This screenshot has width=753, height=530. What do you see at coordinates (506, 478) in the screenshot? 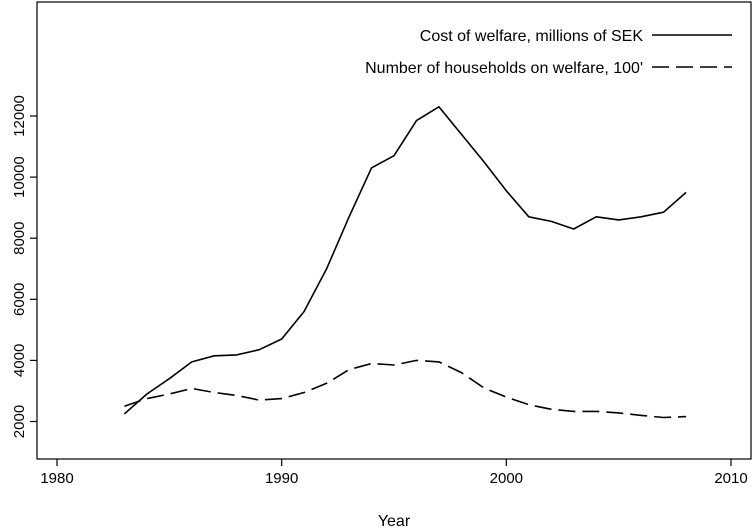
I see `x-tick-label: 2000` at bounding box center [506, 478].